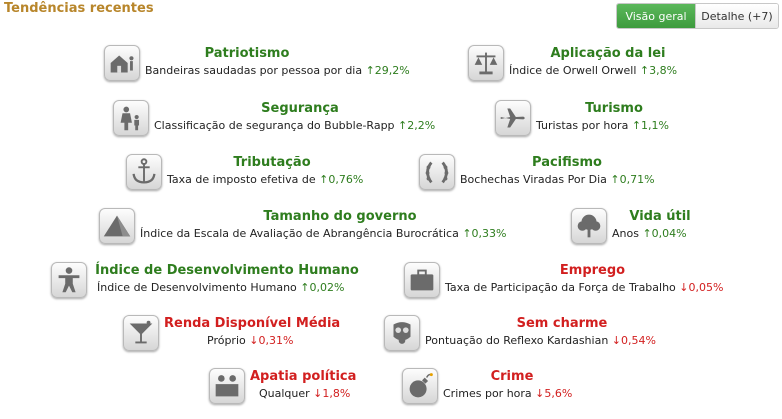 The image size is (782, 419). I want to click on trend-metric: Bochechas Viradas Por Dia, so click(535, 179).